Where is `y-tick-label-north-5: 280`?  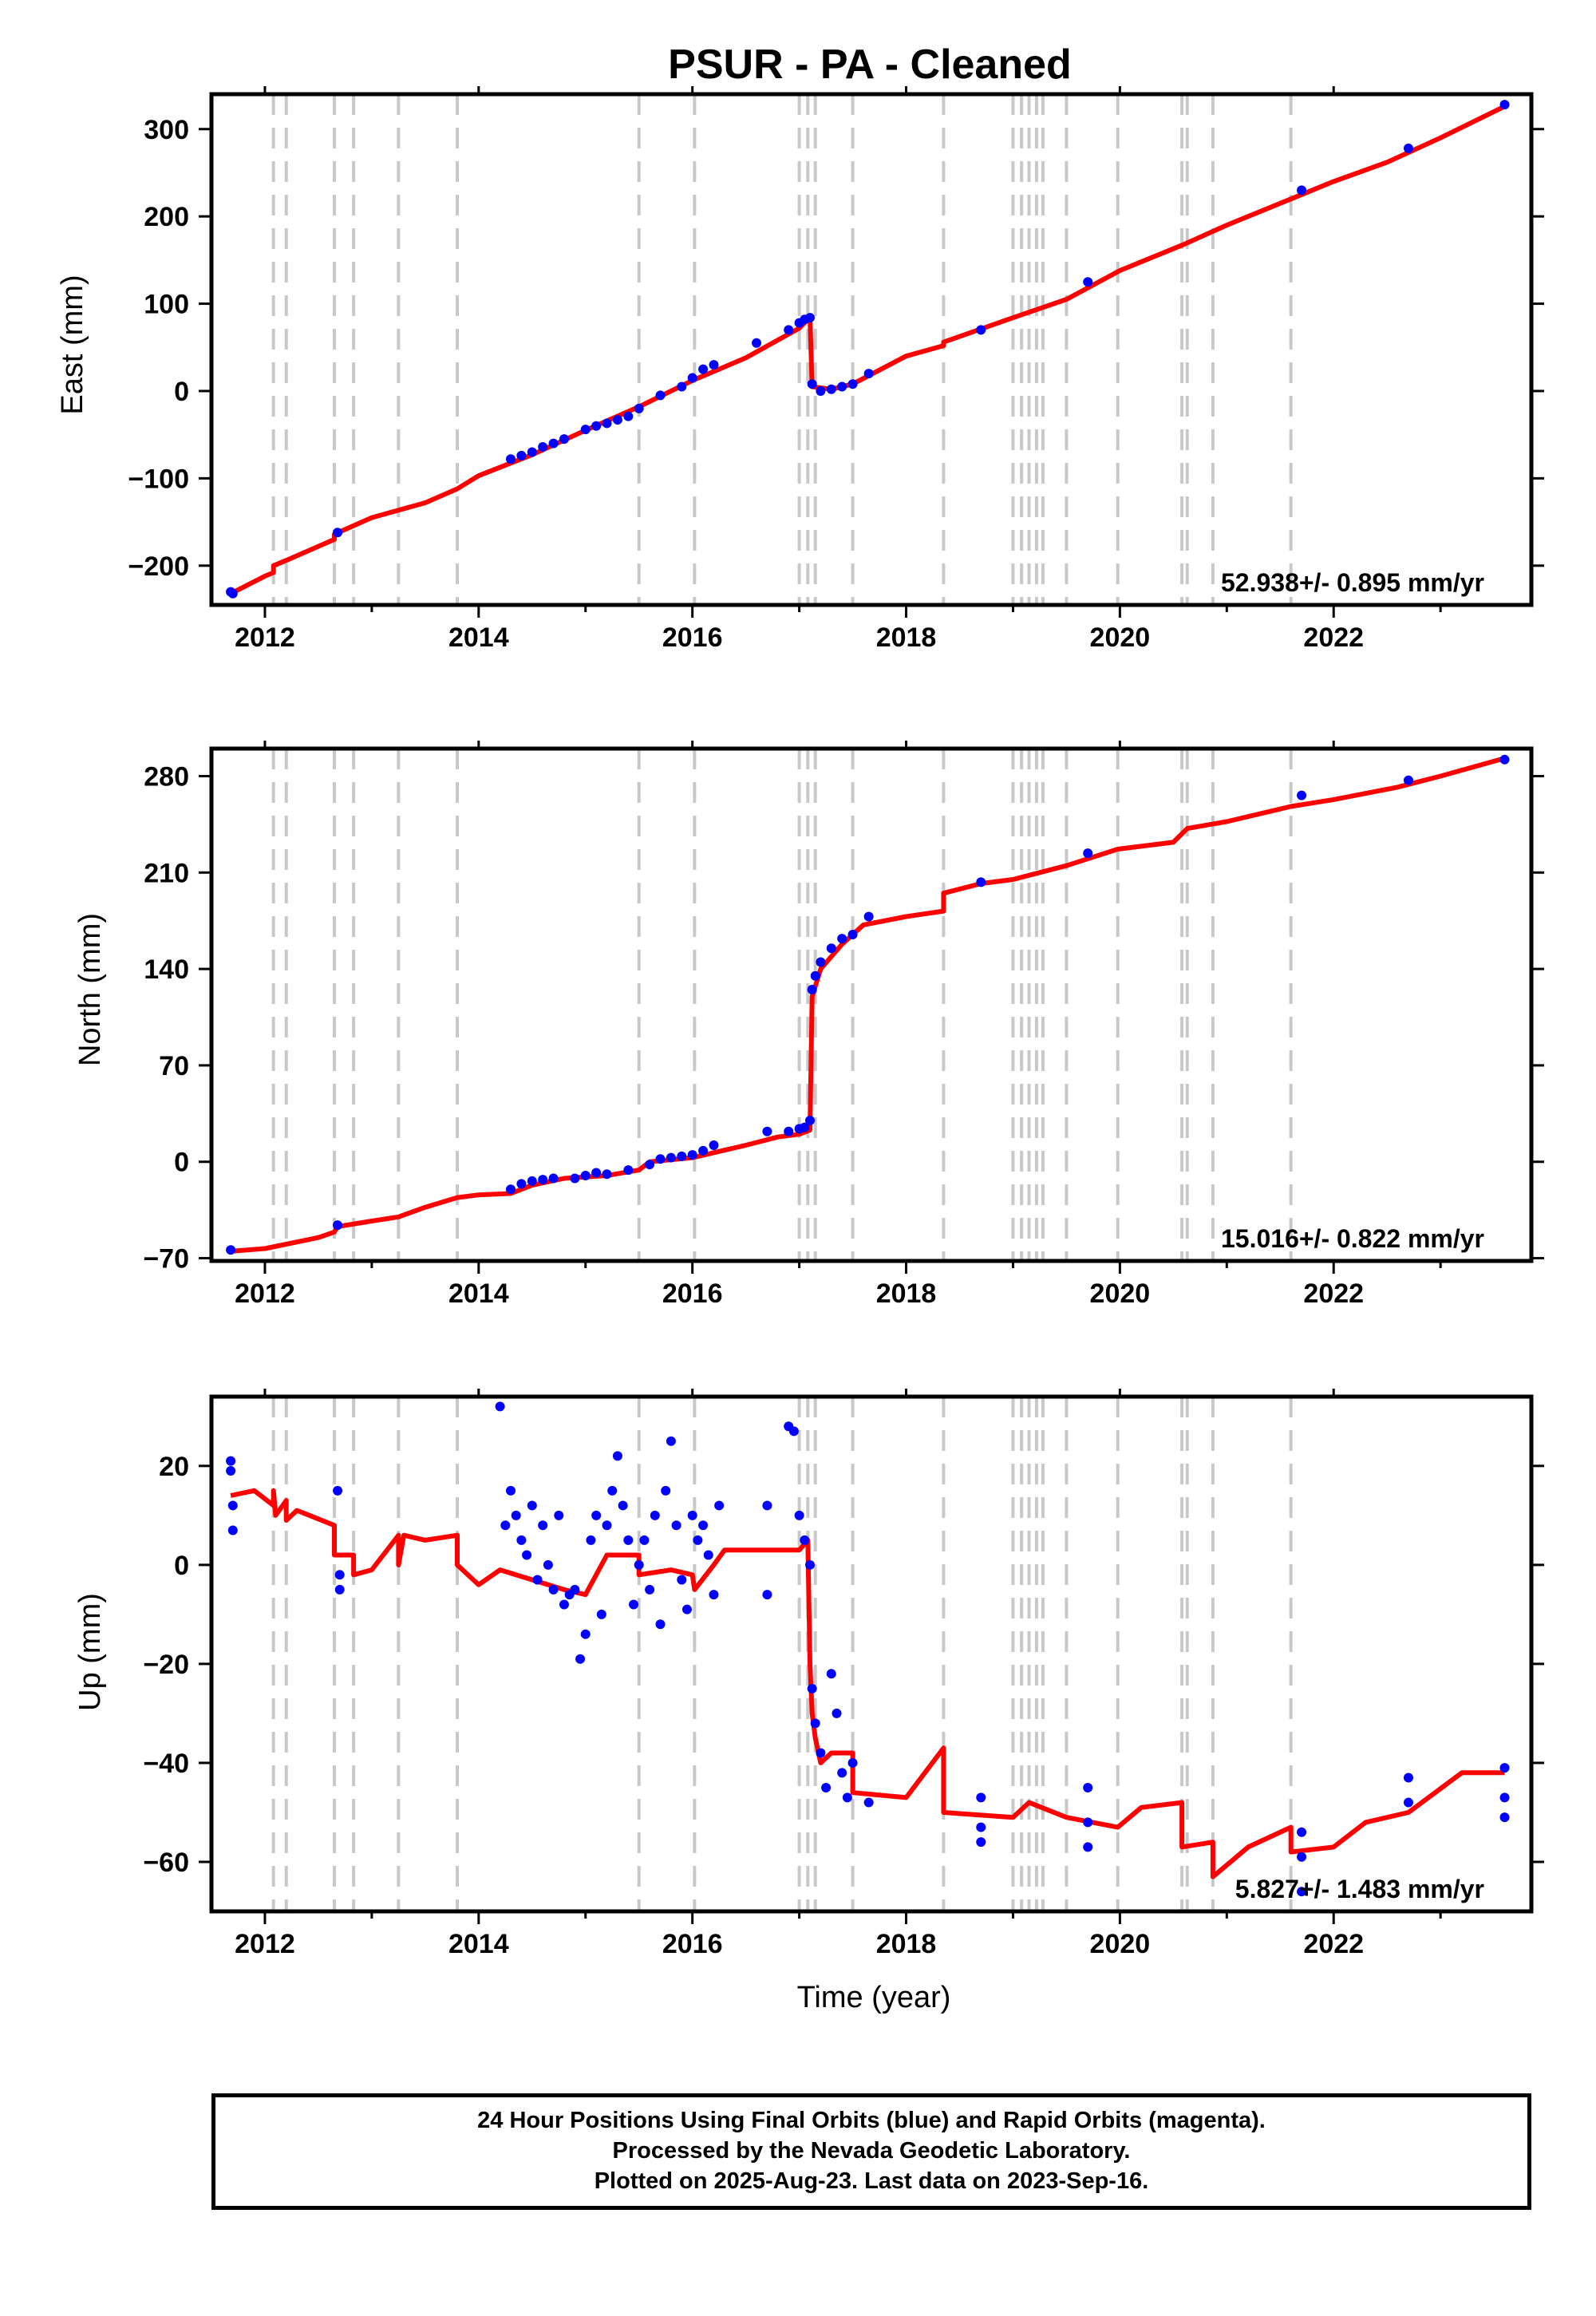
y-tick-label-north-5: 280 is located at coordinates (166, 777).